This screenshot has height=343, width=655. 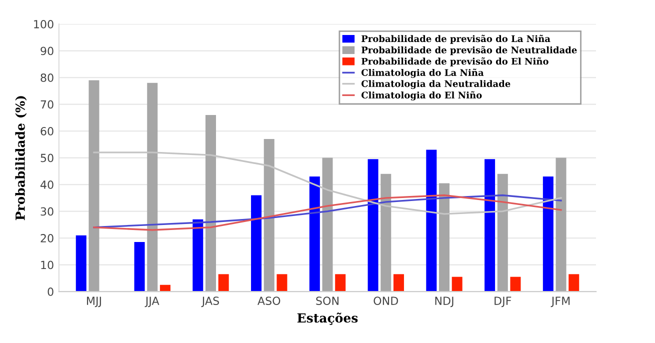 I want to click on legend-label: Climatologia do El Niño, so click(x=421, y=95).